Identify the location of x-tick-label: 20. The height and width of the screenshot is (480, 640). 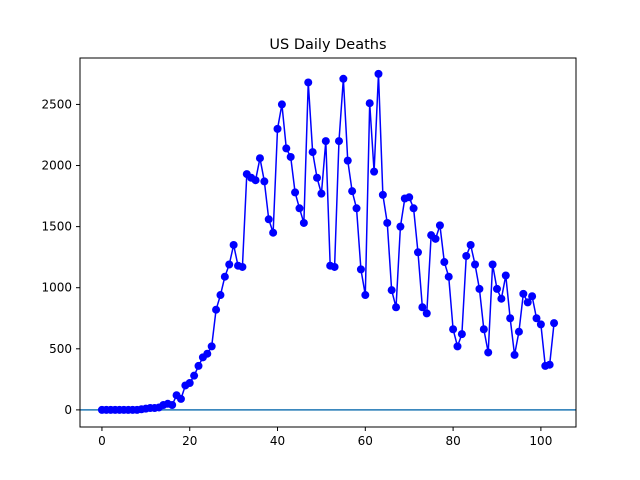
(189, 441).